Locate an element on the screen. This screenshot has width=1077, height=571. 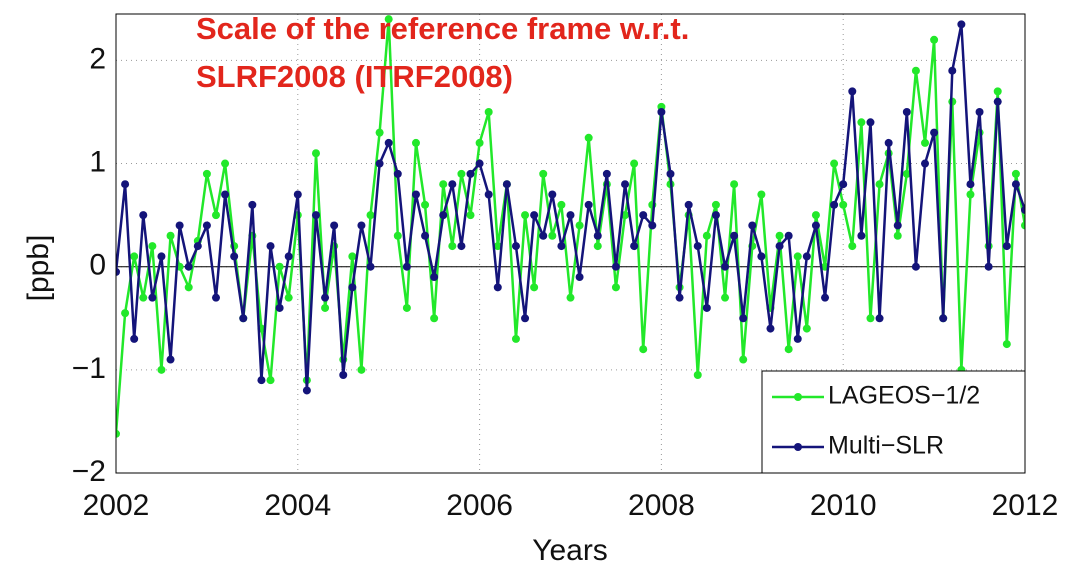
y-tick-label: 2 is located at coordinates (97, 58).